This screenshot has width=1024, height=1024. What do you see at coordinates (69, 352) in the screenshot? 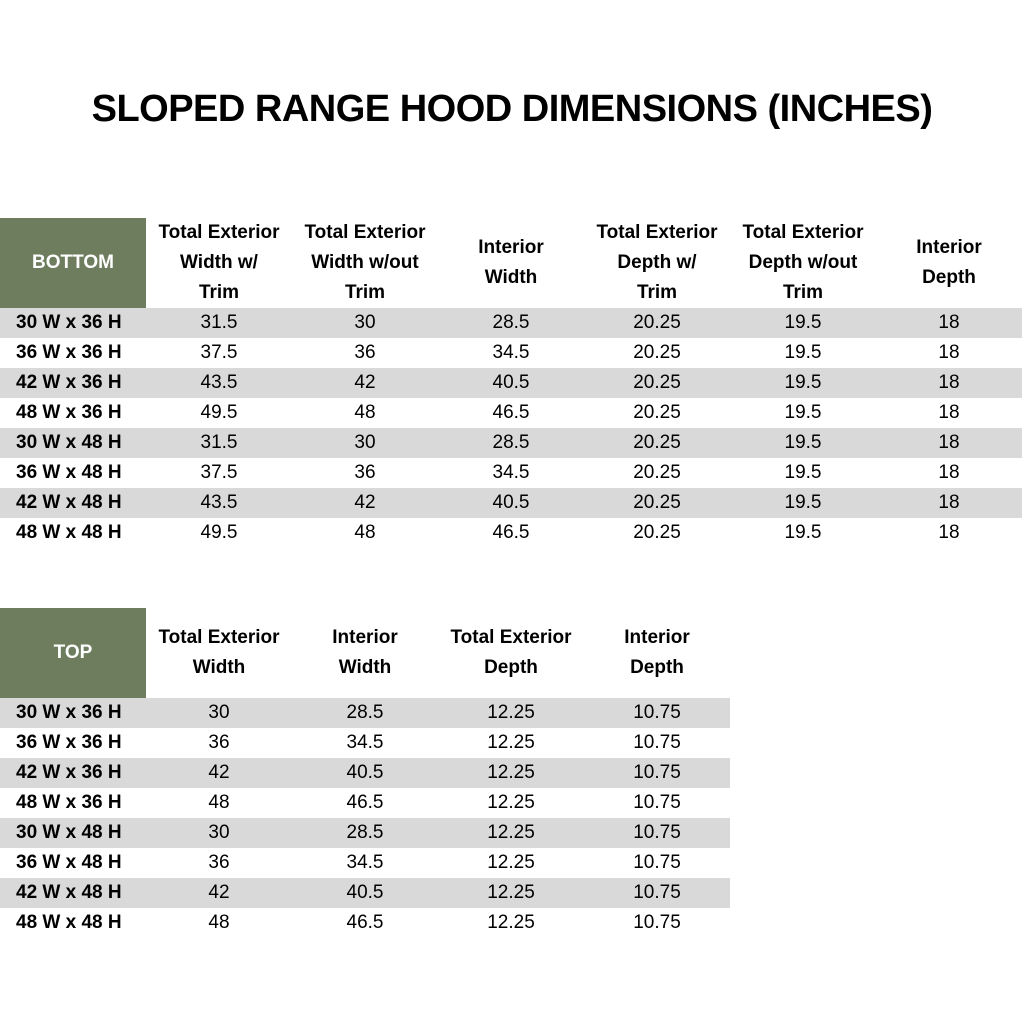
I see `row-label: 36 W x 36 H` at bounding box center [69, 352].